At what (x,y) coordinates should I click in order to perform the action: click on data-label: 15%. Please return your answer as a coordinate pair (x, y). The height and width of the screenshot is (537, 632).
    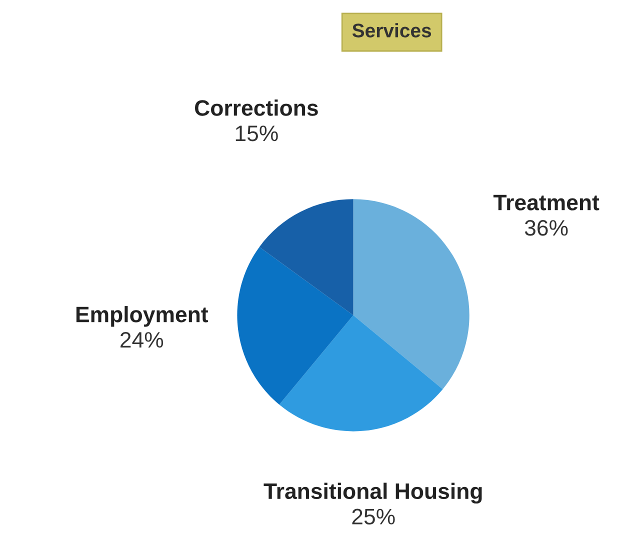
    Looking at the image, I should click on (257, 134).